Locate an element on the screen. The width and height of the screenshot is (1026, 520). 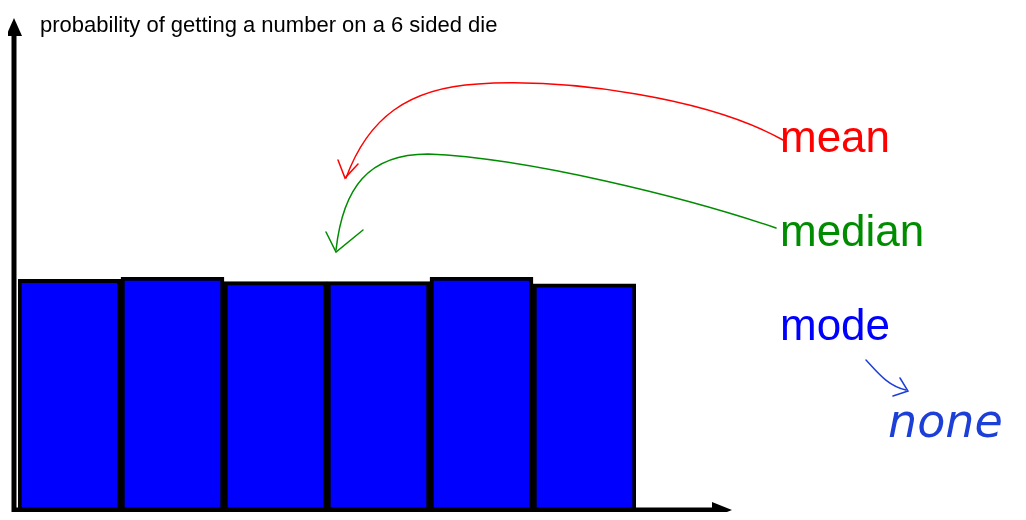
text: median is located at coordinates (852, 231).